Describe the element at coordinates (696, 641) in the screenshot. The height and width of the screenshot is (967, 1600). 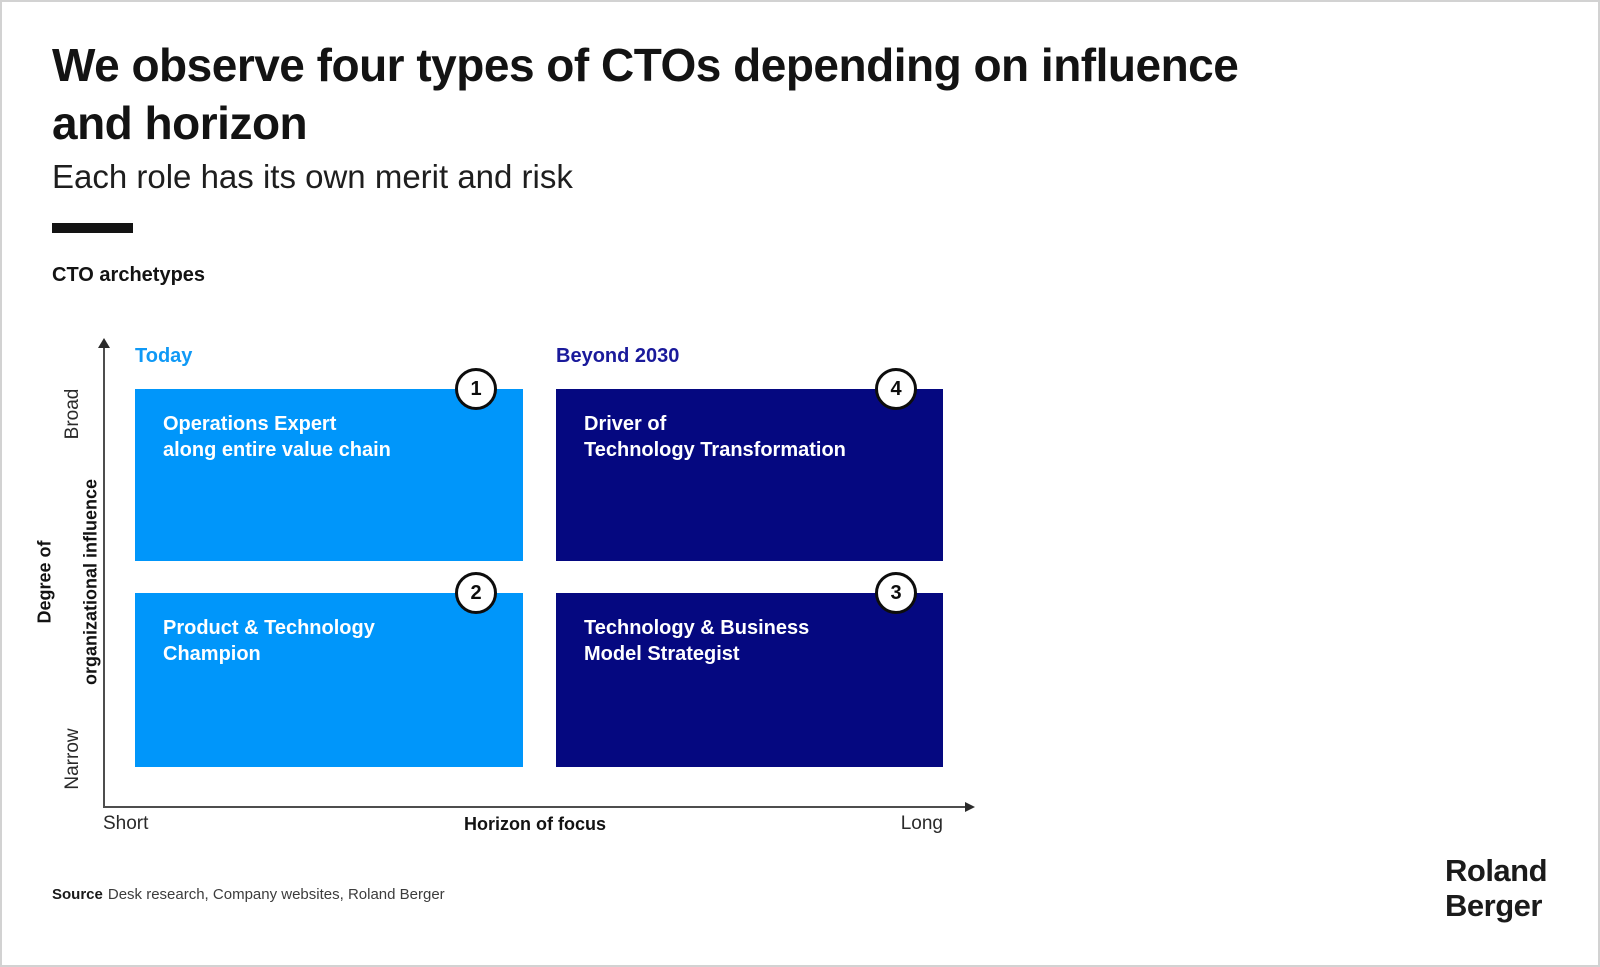
I see `quadrant-label: Technology & Business Model Strategist` at that location.